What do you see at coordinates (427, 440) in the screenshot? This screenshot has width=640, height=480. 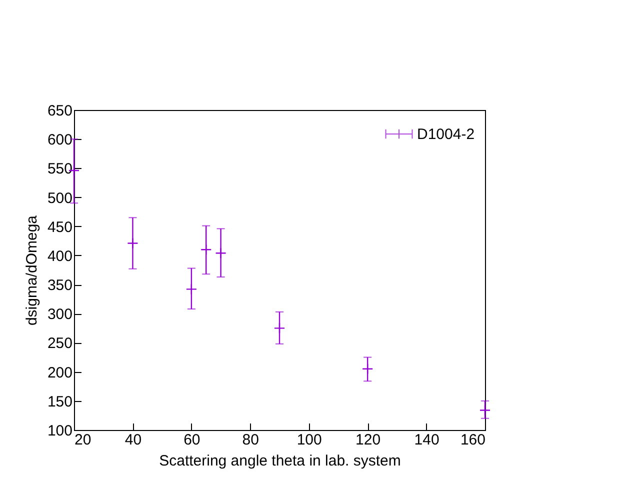 I see `x-tick-label: 140` at bounding box center [427, 440].